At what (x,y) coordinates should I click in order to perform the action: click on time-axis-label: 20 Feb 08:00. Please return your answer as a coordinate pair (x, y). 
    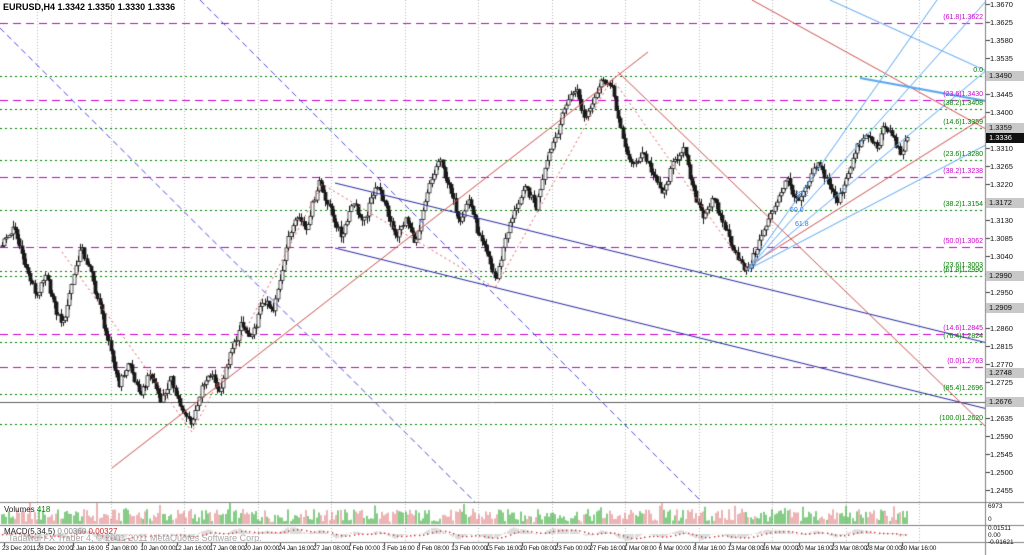
    Looking at the image, I should click on (538, 548).